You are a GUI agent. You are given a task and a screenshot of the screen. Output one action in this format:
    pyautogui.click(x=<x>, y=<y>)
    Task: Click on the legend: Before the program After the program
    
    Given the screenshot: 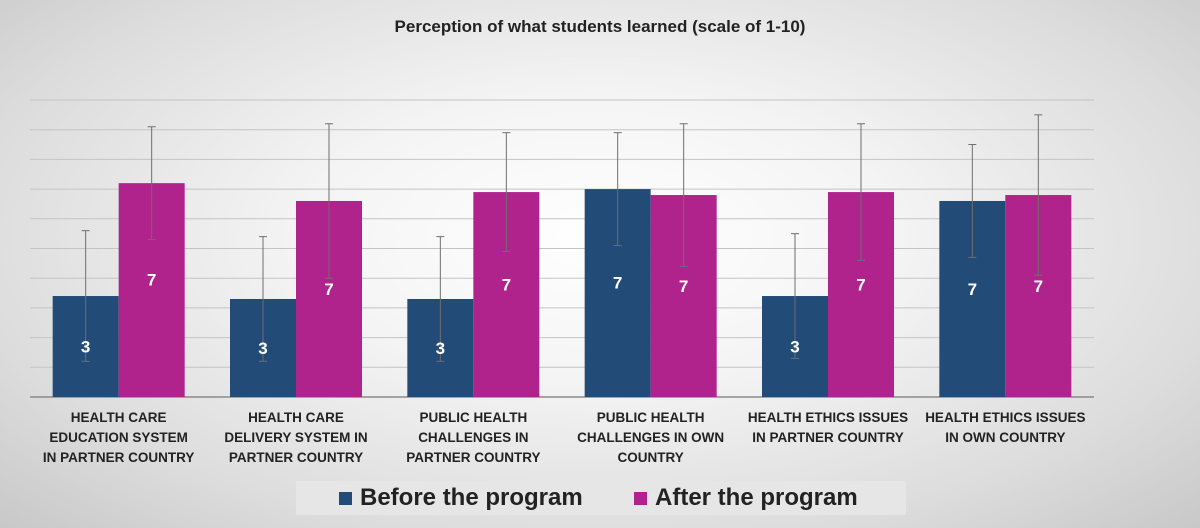 What is the action you would take?
    pyautogui.click(x=601, y=498)
    